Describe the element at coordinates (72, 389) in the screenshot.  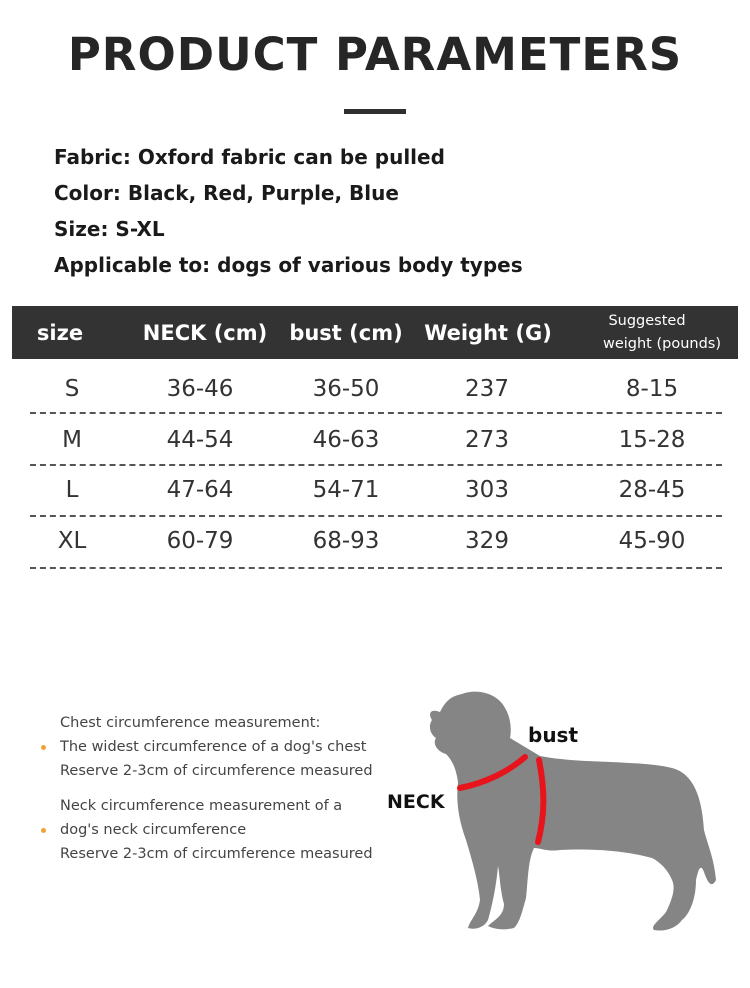
I see `cell-size: S` at that location.